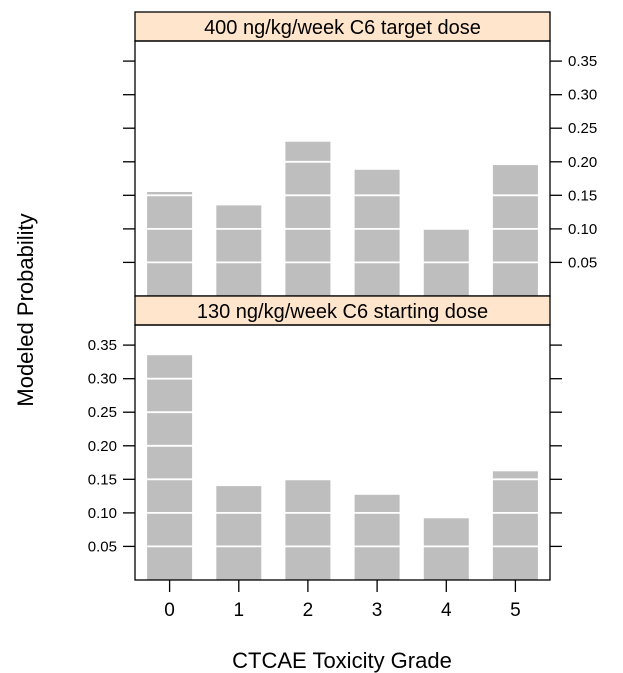  I want to click on ytick-label-top-6: 0.35, so click(582, 61).